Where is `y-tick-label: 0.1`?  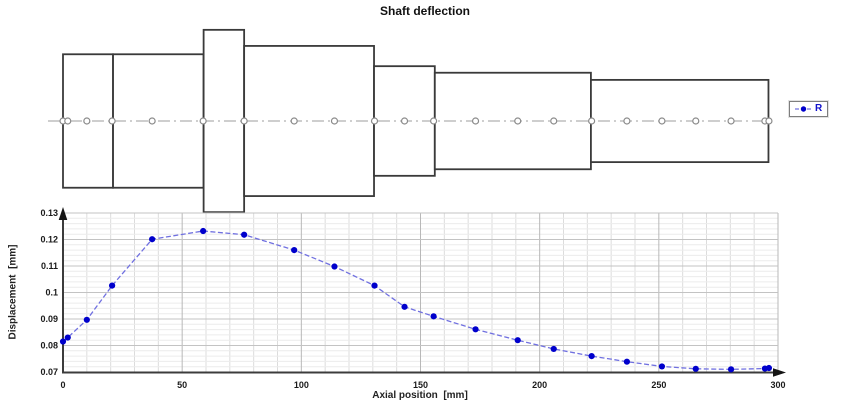 y-tick-label: 0.1 is located at coordinates (51, 293).